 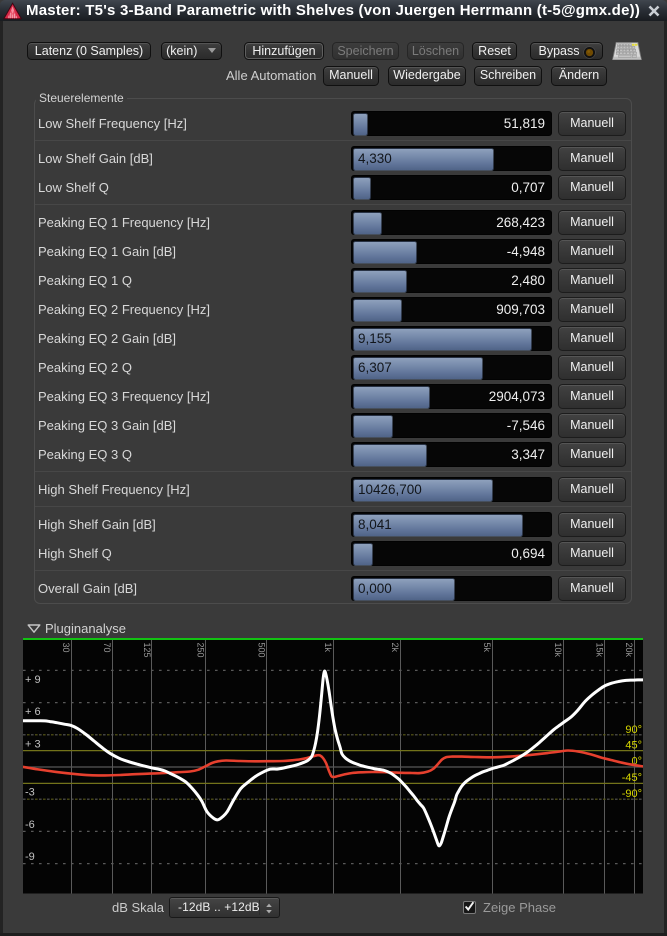 What do you see at coordinates (395, 648) in the screenshot?
I see `svg-text: 2k` at bounding box center [395, 648].